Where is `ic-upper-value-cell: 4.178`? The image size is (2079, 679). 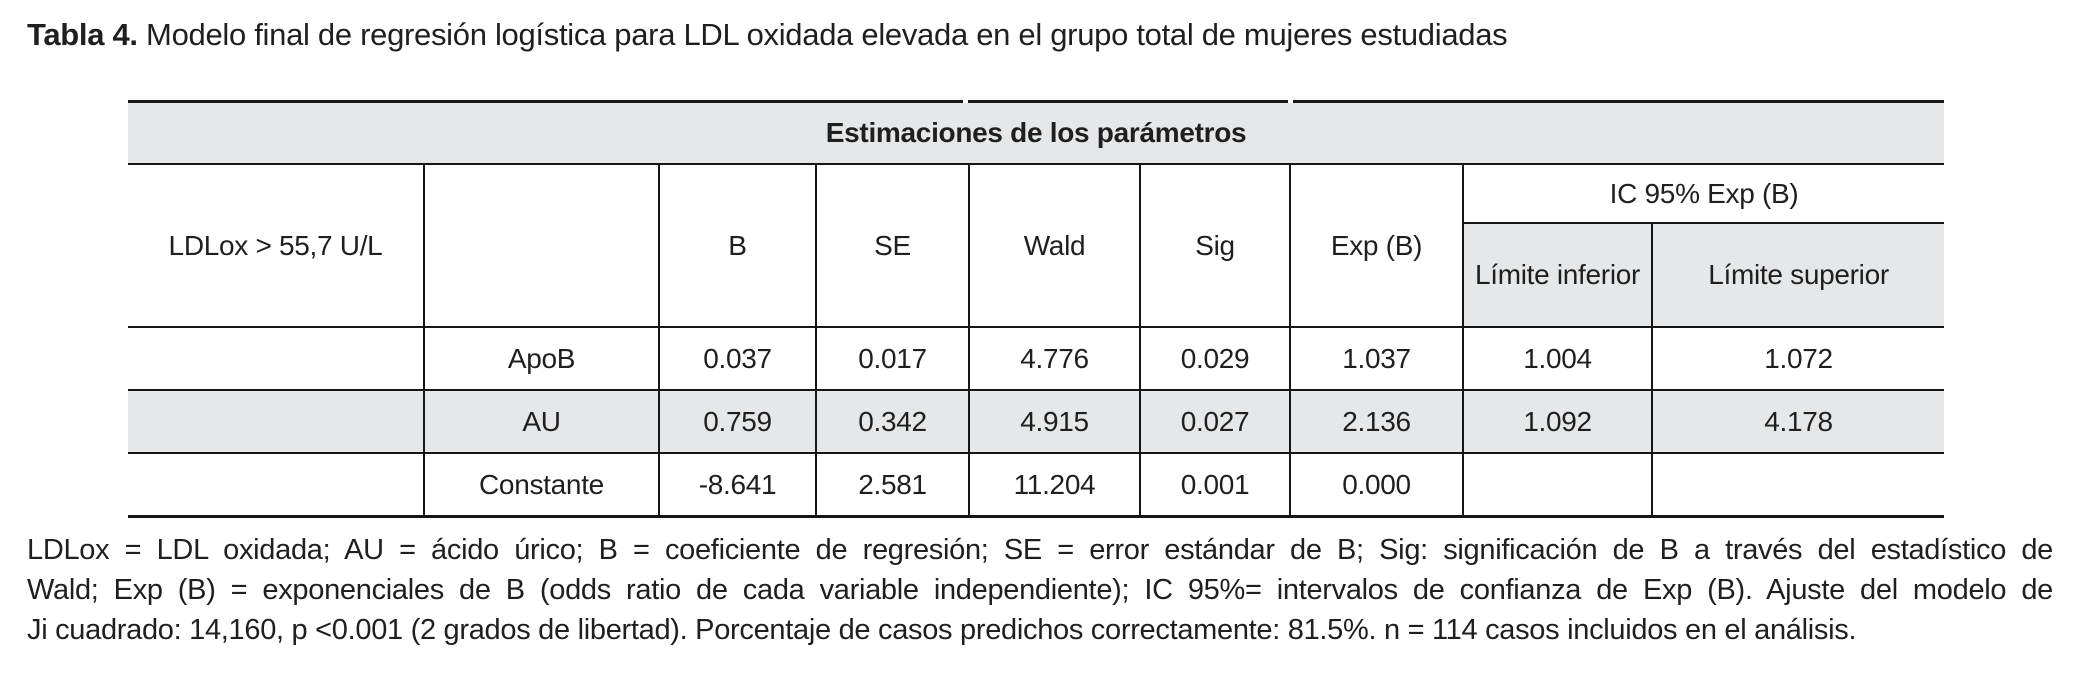
ic-upper-value-cell: 4.178 is located at coordinates (1797, 421).